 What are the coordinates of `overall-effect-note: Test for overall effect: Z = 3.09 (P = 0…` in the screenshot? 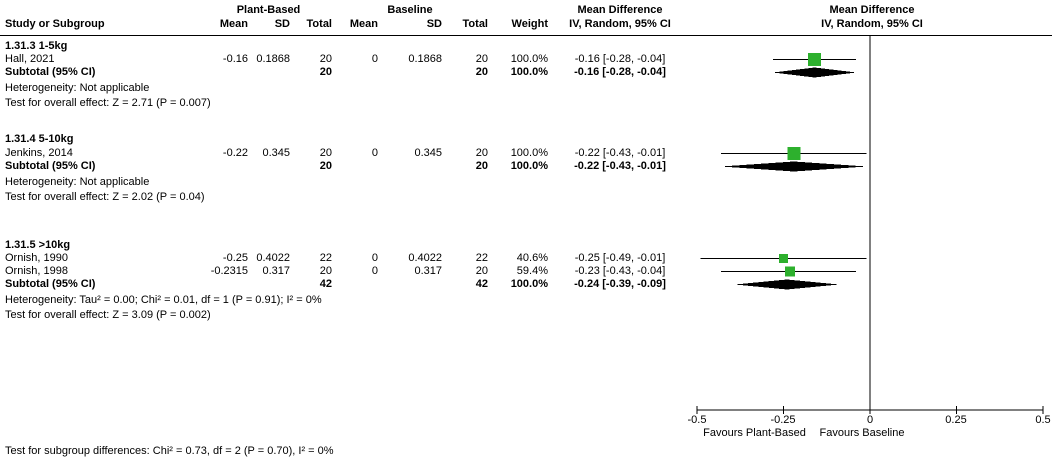 It's located at (108, 315).